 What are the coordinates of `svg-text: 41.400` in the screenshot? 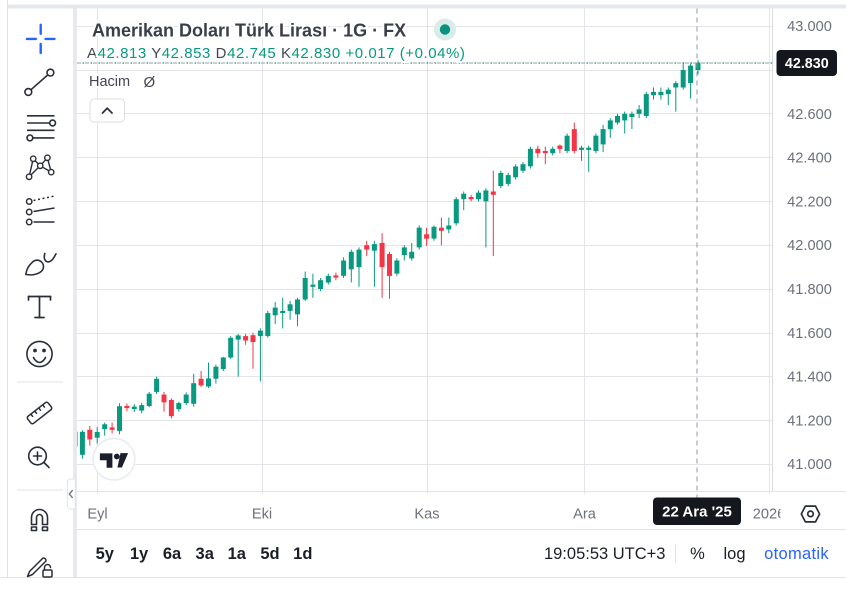 It's located at (809, 378).